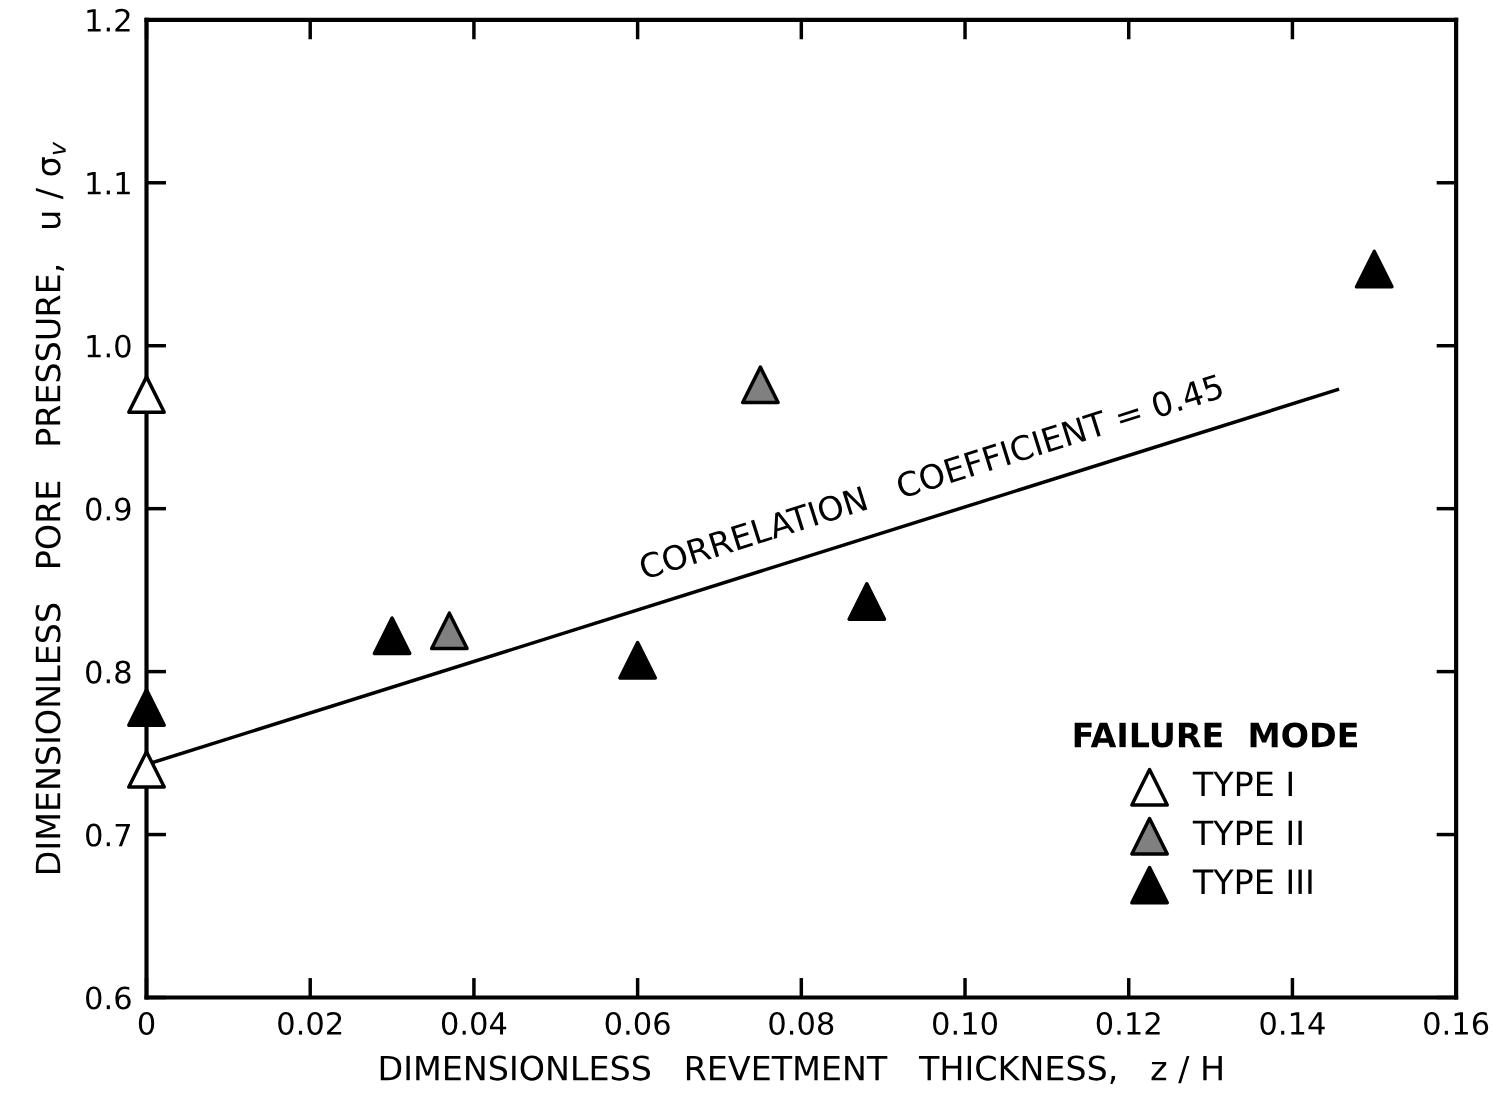 The width and height of the screenshot is (1495, 1101). Describe the element at coordinates (965, 1023) in the screenshot. I see `x-tick-label: 0.10` at that location.